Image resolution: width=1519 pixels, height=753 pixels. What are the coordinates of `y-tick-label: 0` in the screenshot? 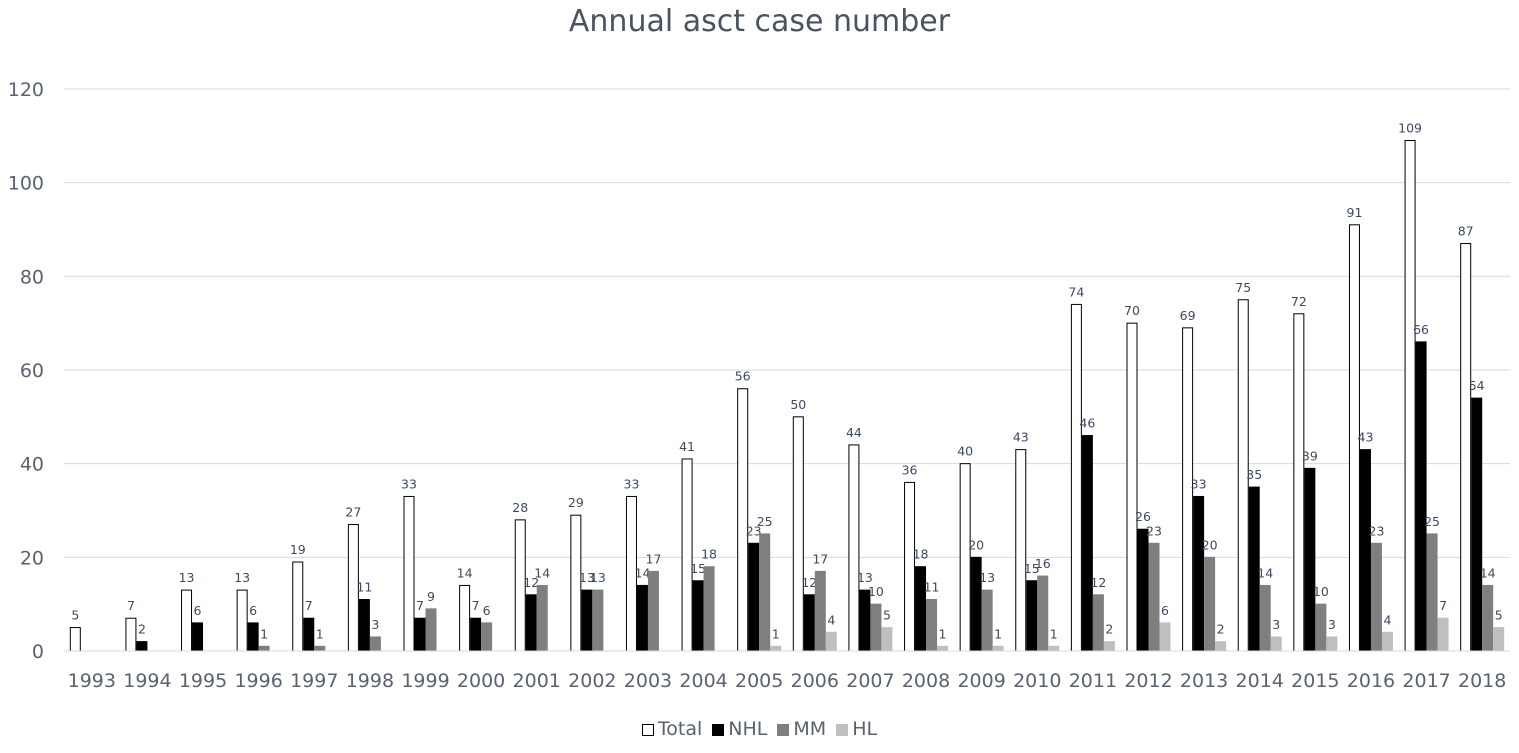 It's located at (38, 652).